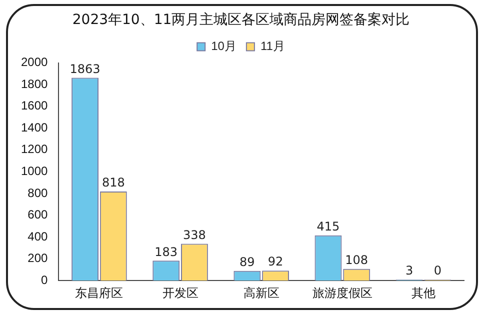 The height and width of the screenshot is (321, 488). What do you see at coordinates (272, 46) in the screenshot?
I see `legend-label: 11月` at bounding box center [272, 46].